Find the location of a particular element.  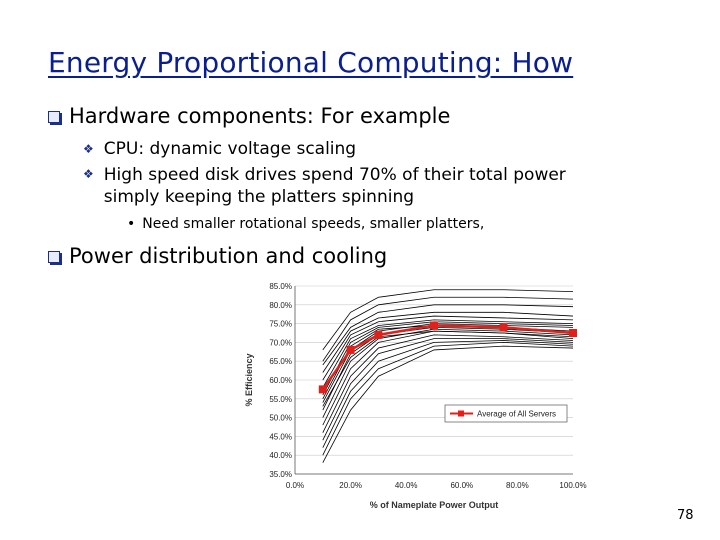

y-tick-label: 40.0% is located at coordinates (280, 455).